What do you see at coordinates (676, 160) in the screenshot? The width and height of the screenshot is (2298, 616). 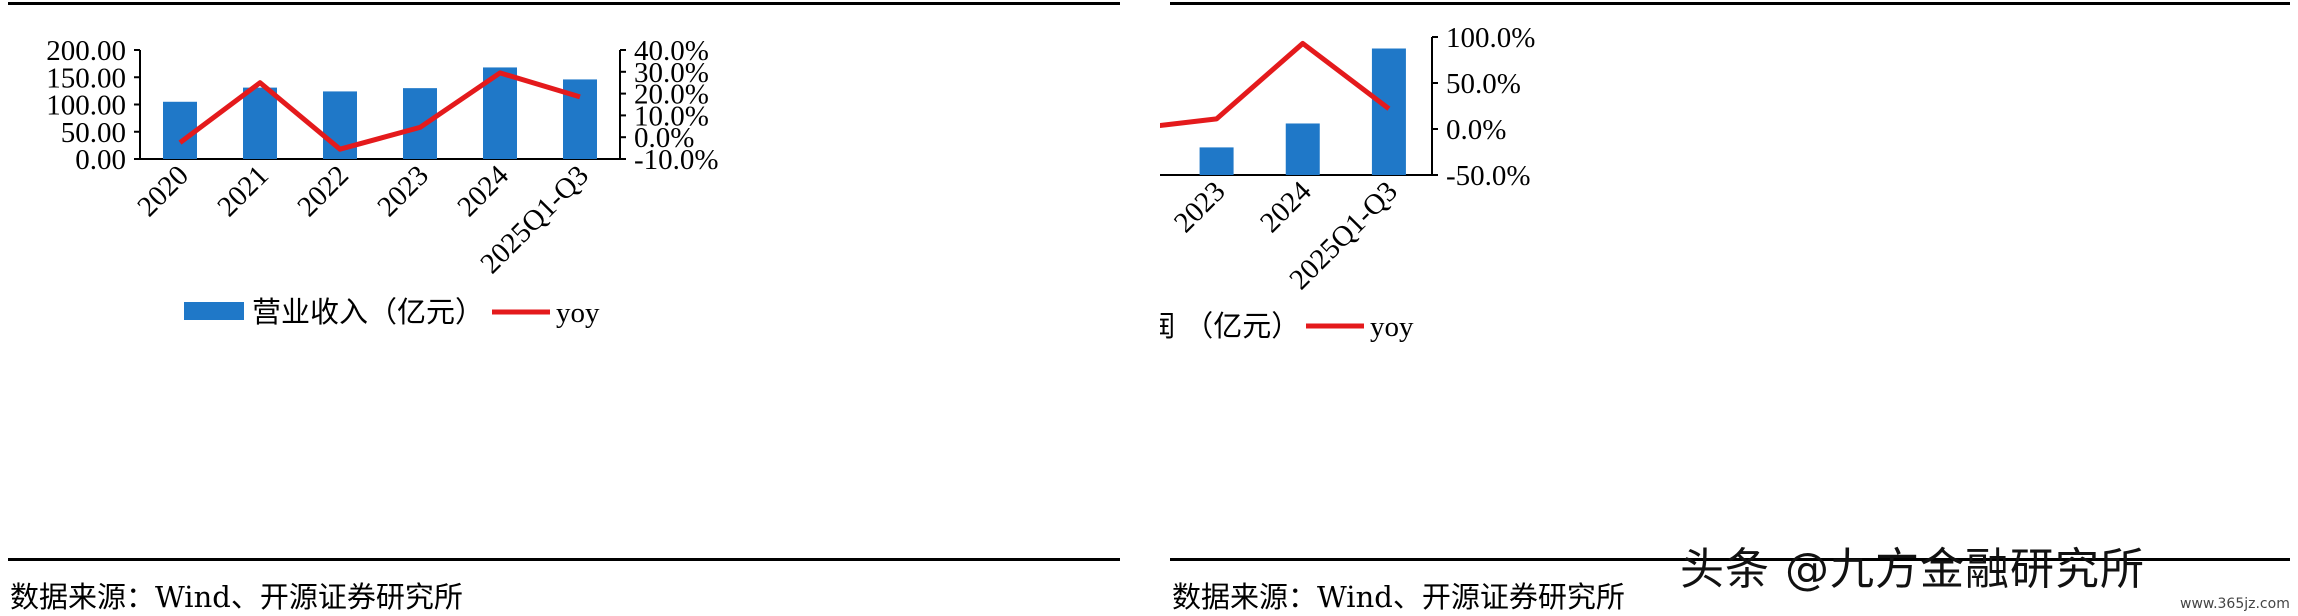 I see `right-tick-label: -10.0%` at bounding box center [676, 160].